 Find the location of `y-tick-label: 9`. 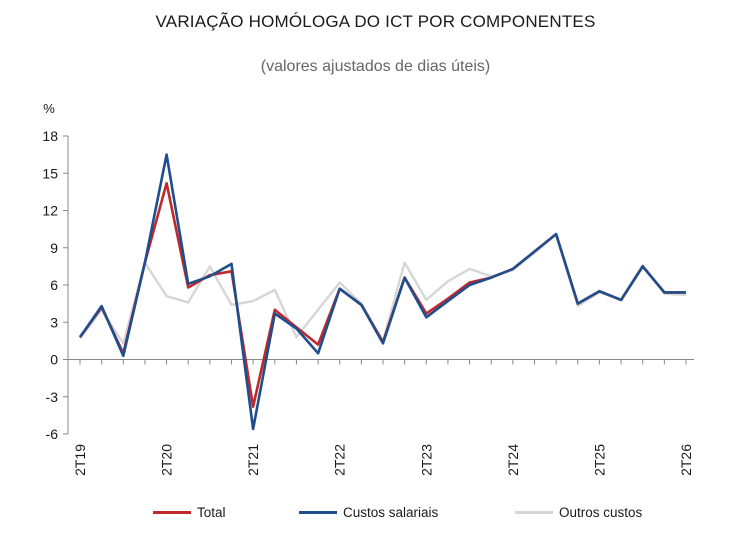

y-tick-label: 9 is located at coordinates (54, 248).